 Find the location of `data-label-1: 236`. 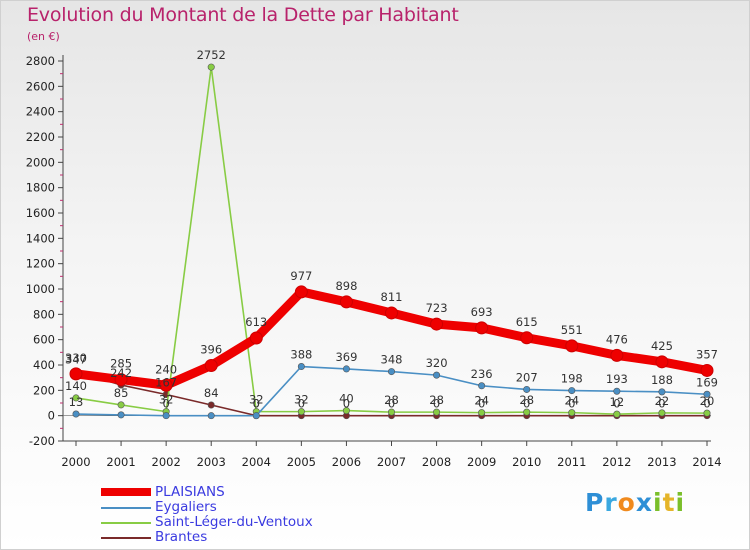

data-label-1: 236 is located at coordinates (482, 374).